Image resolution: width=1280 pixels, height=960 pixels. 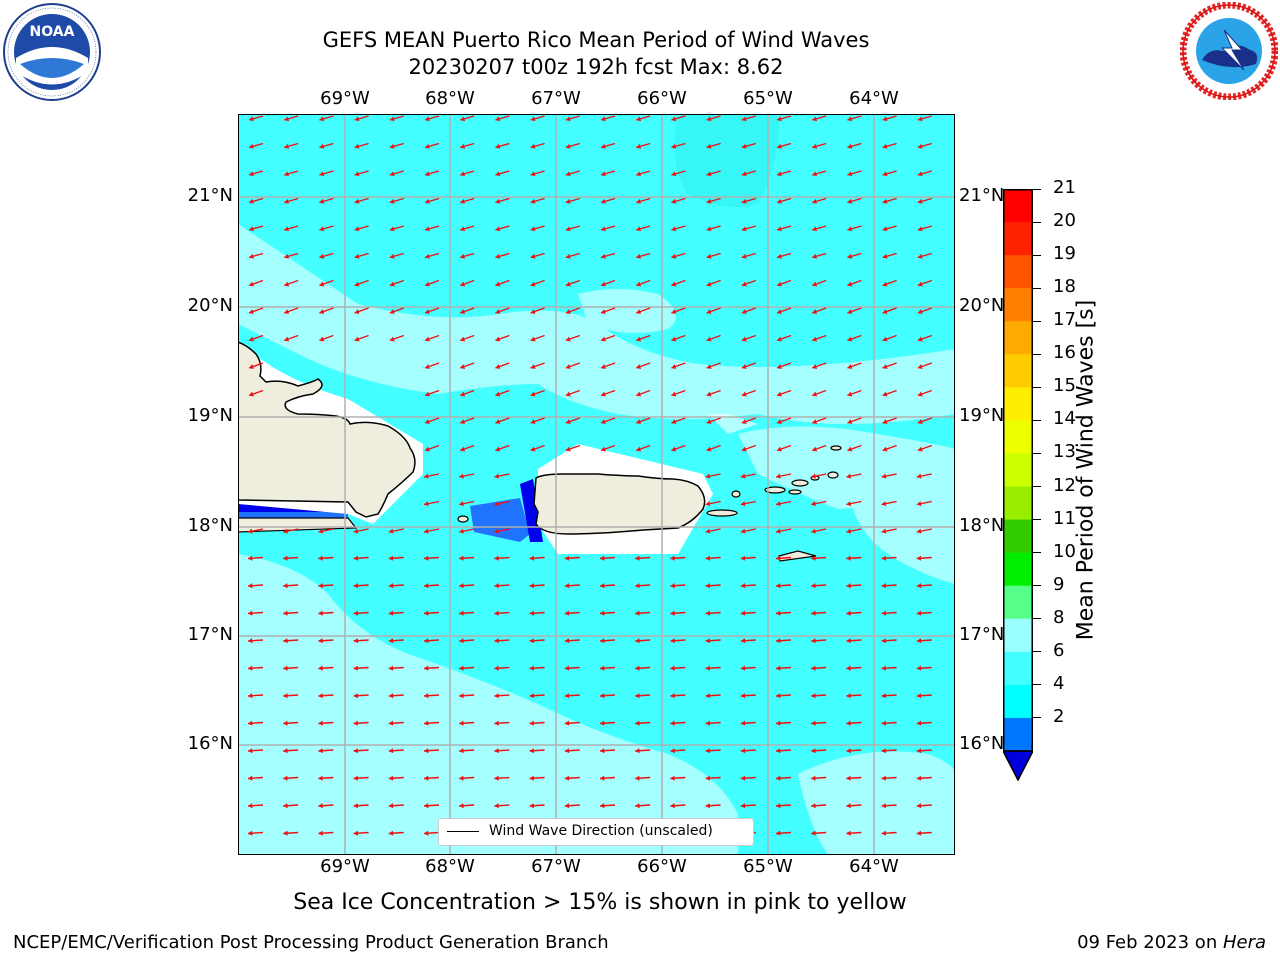 What do you see at coordinates (662, 98) in the screenshot?
I see `lon-tick-label-top: 66°W` at bounding box center [662, 98].